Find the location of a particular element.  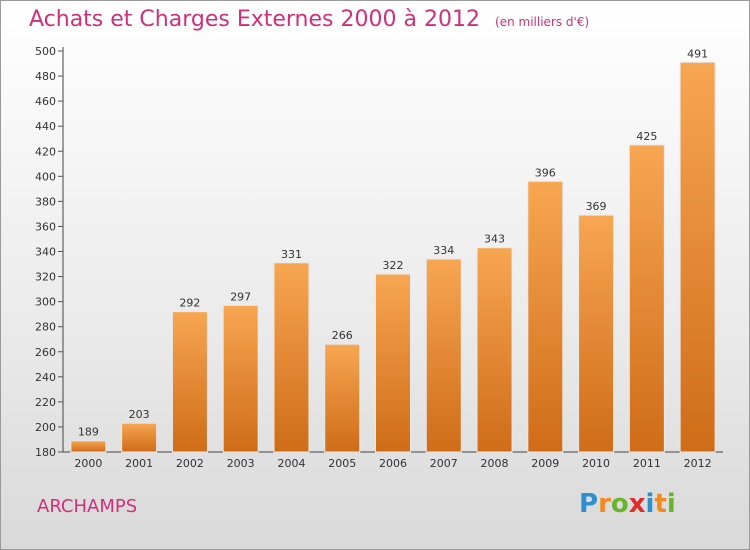

x-tick-label: 2010 is located at coordinates (596, 463).